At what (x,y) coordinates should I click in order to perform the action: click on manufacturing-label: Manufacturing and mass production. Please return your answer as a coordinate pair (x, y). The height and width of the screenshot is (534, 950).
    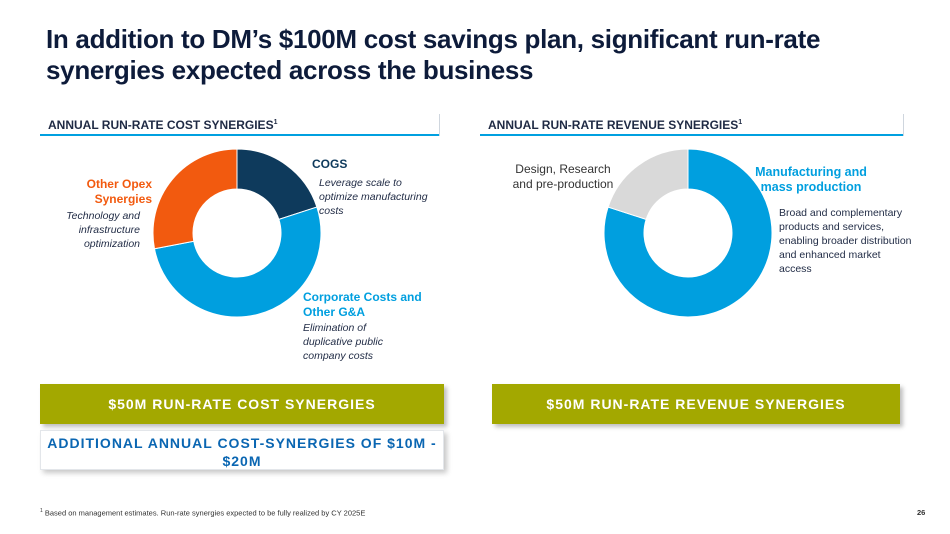
    Looking at the image, I should click on (811, 179).